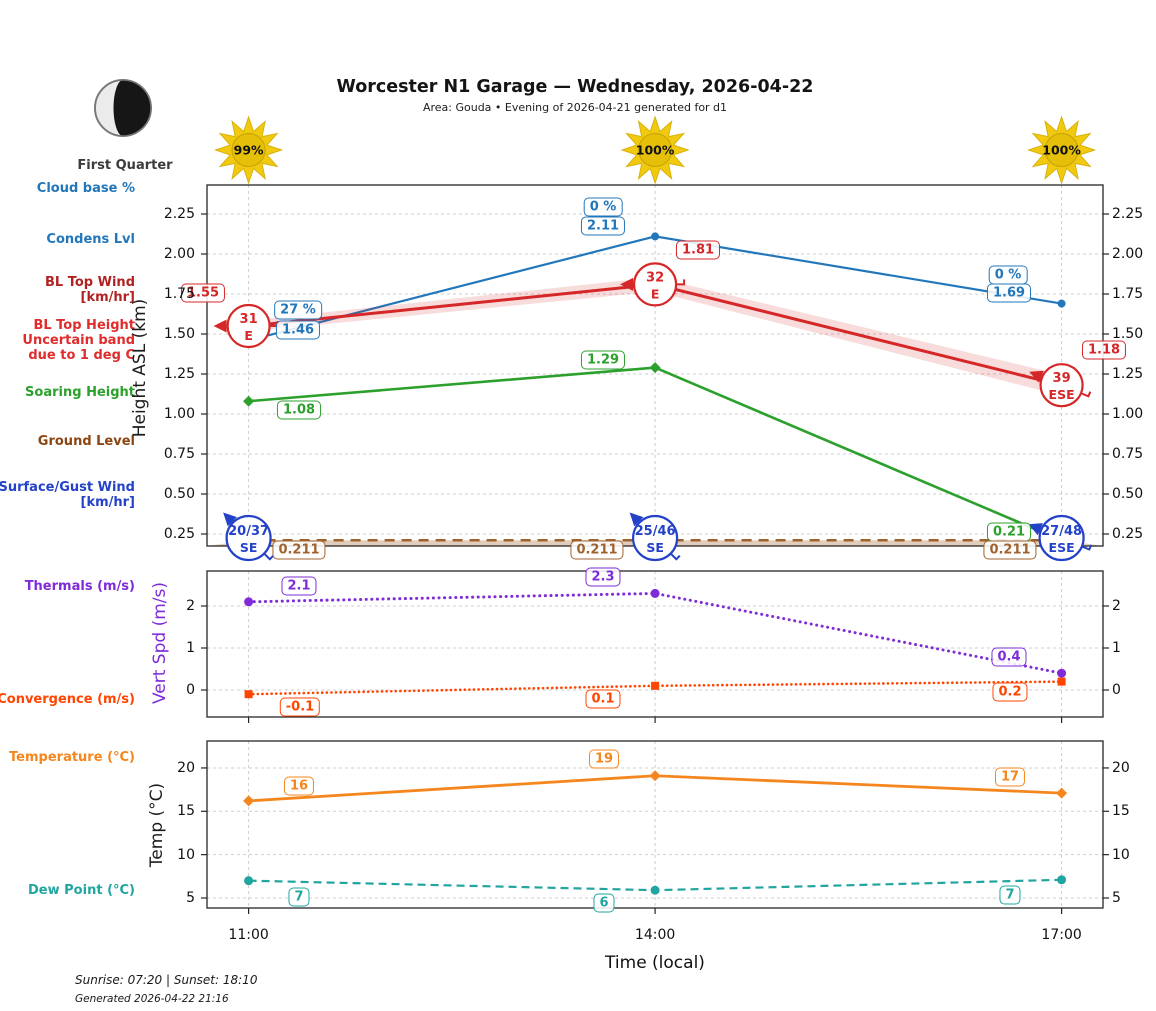  I want to click on series-temperature-c, so click(655, 788).